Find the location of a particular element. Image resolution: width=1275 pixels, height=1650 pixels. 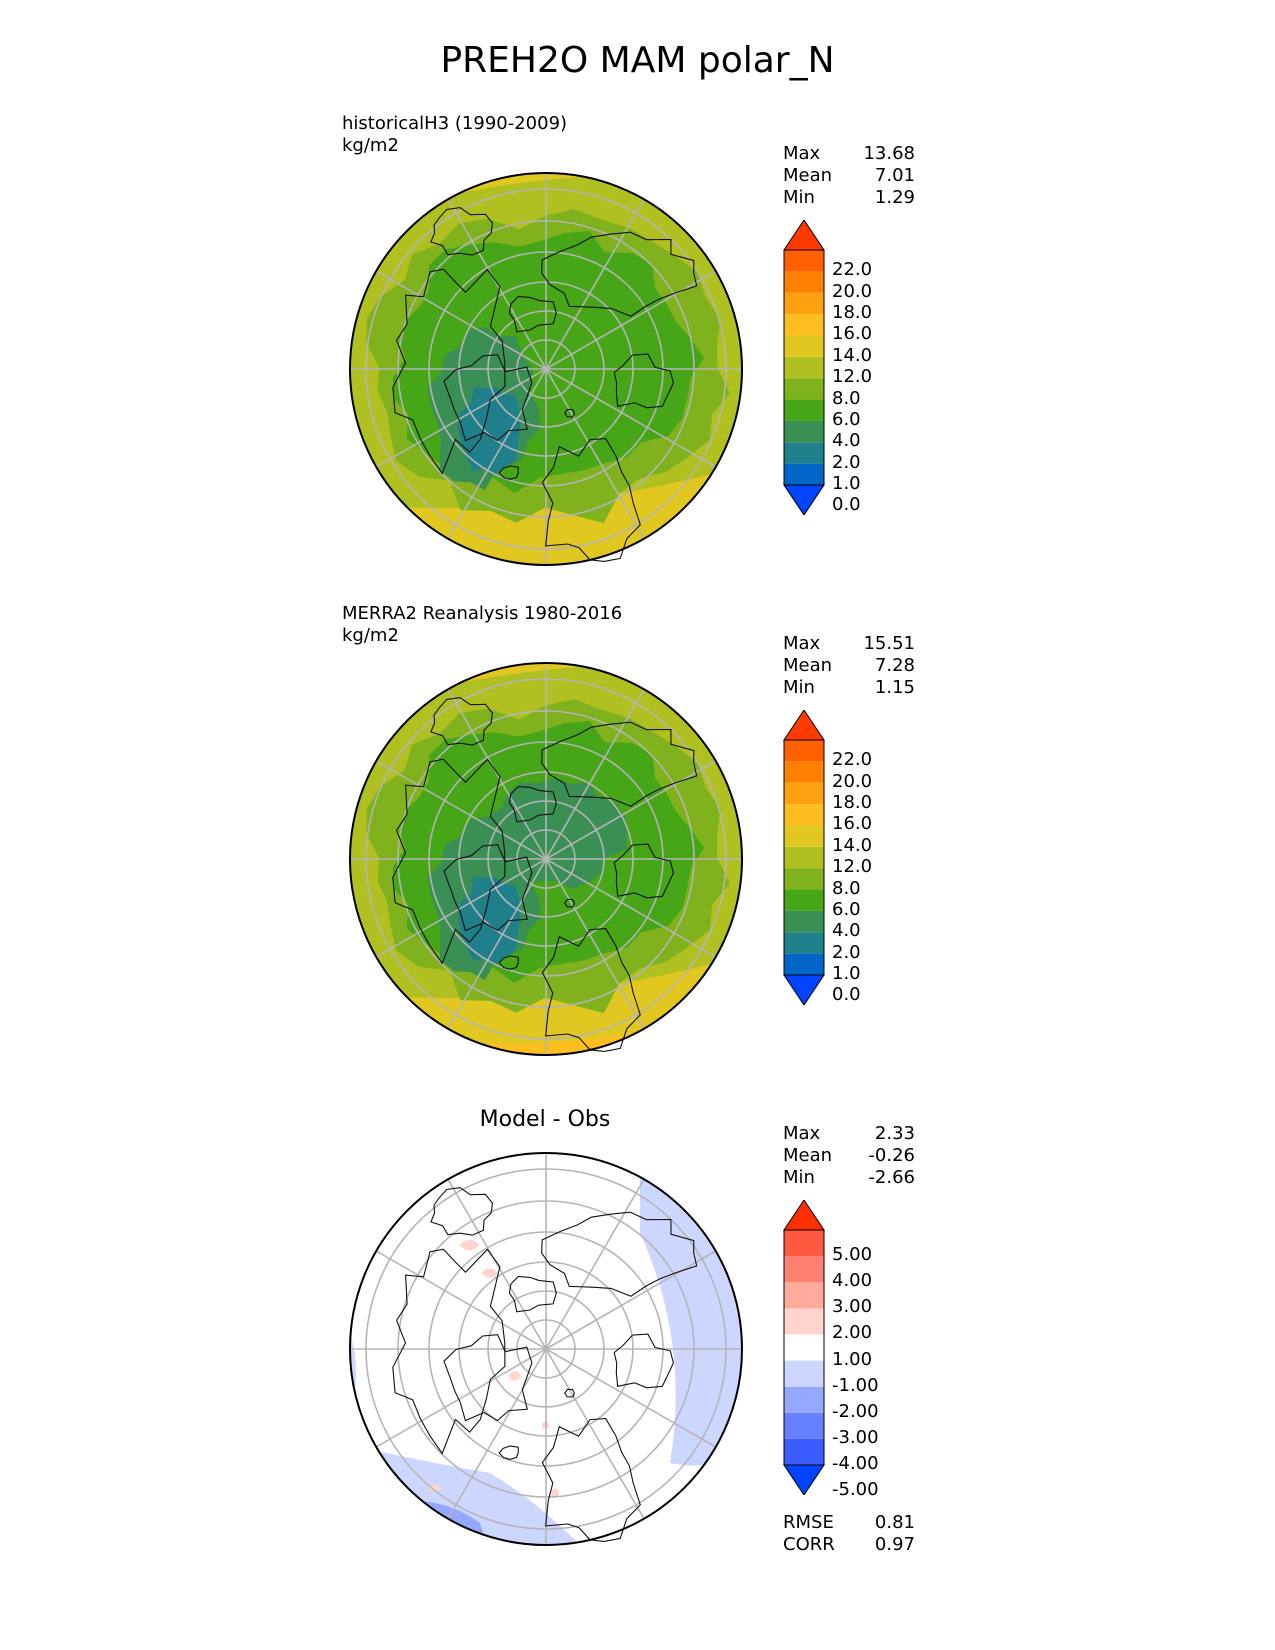

stat-max: Max 15.51 is located at coordinates (849, 643).